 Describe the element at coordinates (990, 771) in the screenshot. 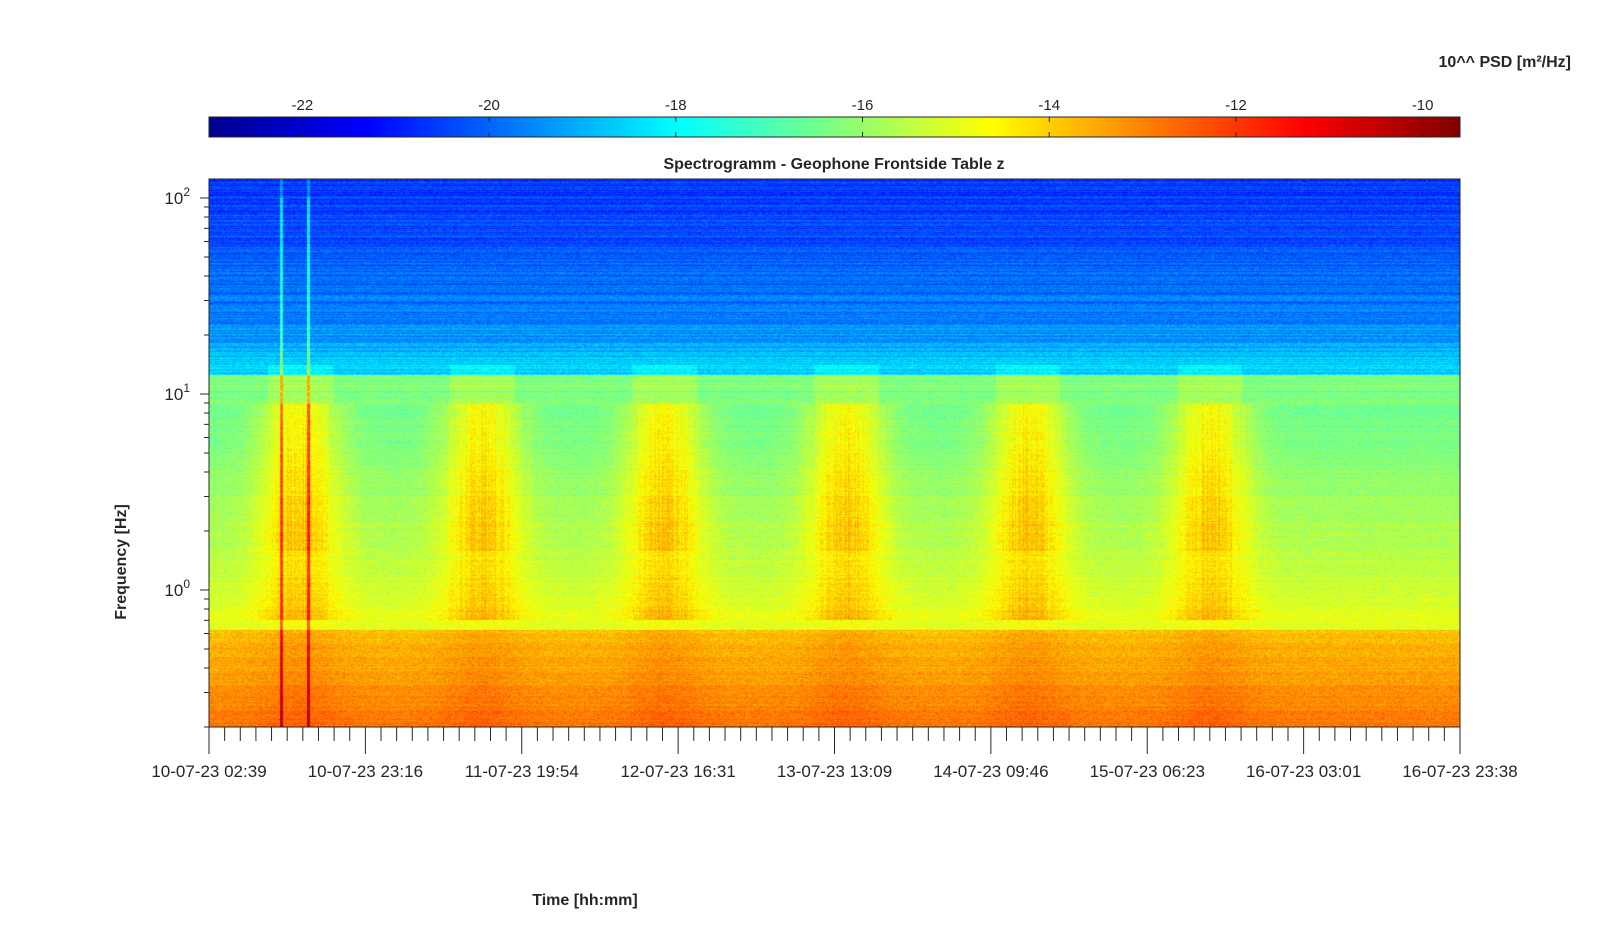

I see `x-tick-label: 14-07-23 09:46` at that location.